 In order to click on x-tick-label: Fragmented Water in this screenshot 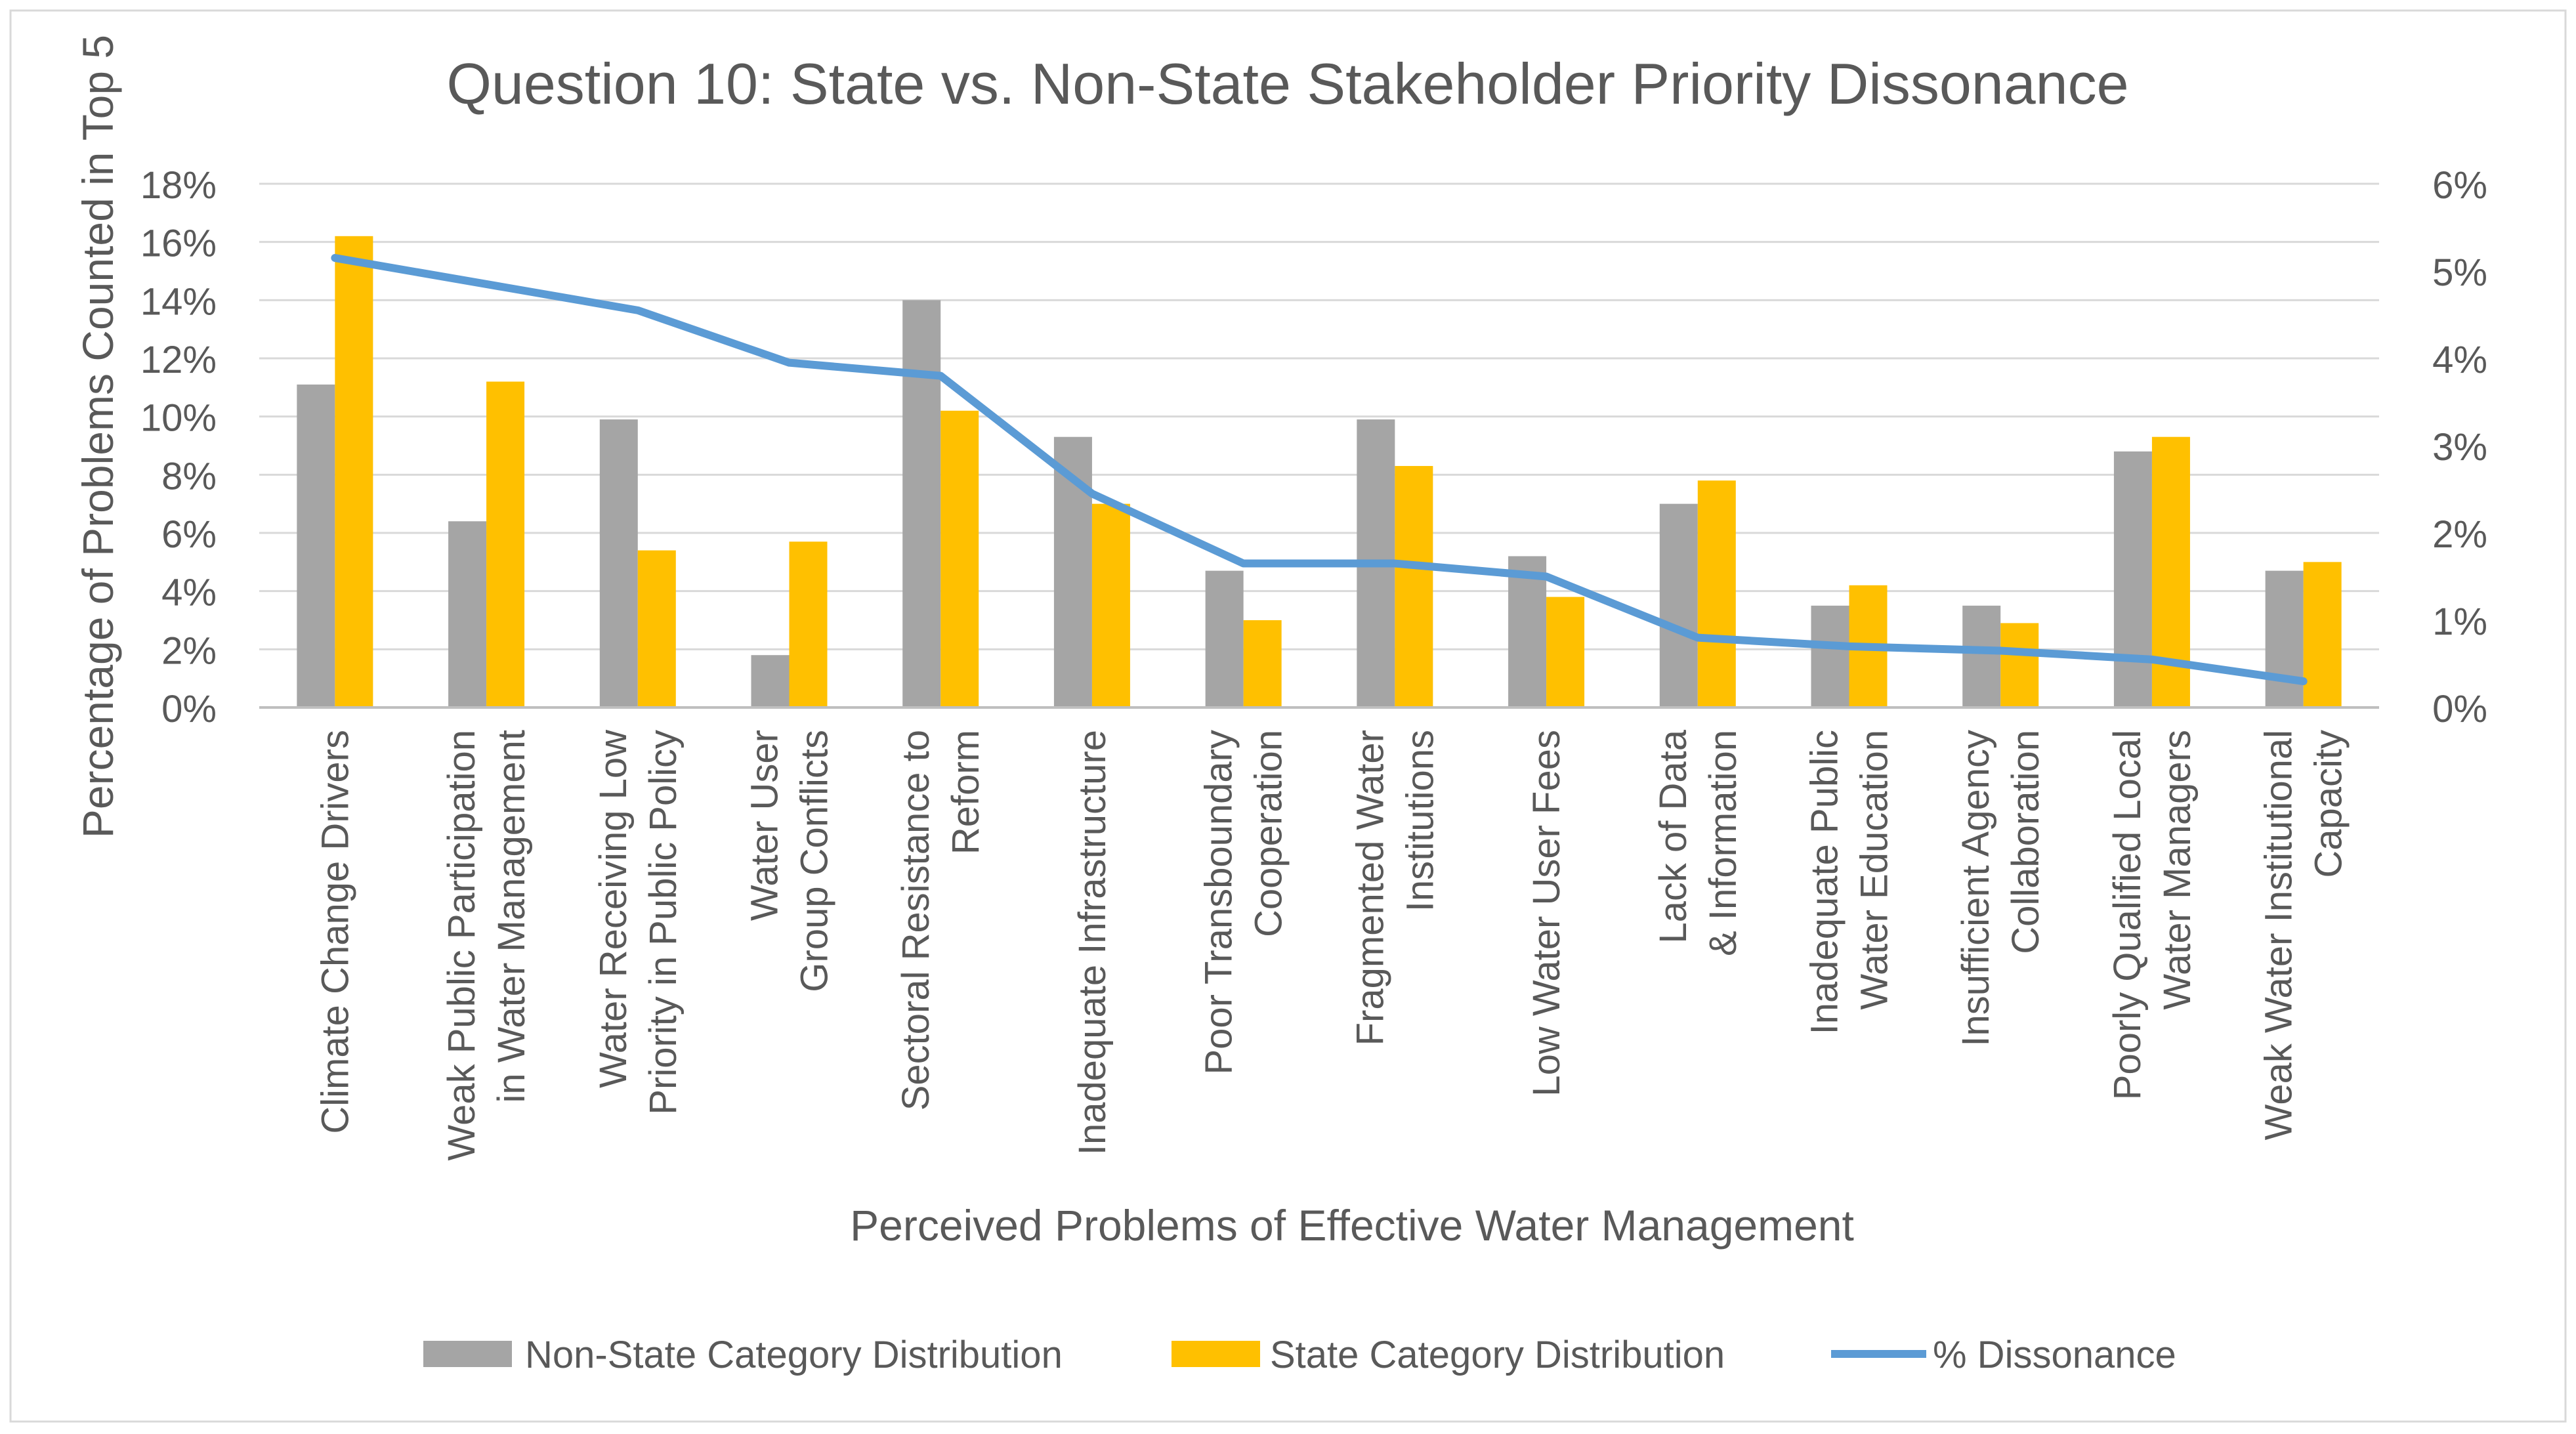, I will do `click(1370, 887)`.